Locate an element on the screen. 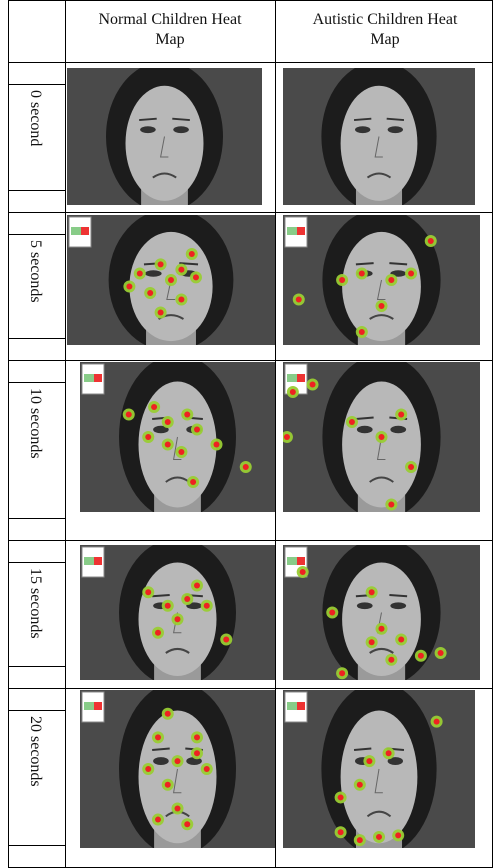 This screenshot has width=493, height=868. row-label: 0 second is located at coordinates (35, 118).